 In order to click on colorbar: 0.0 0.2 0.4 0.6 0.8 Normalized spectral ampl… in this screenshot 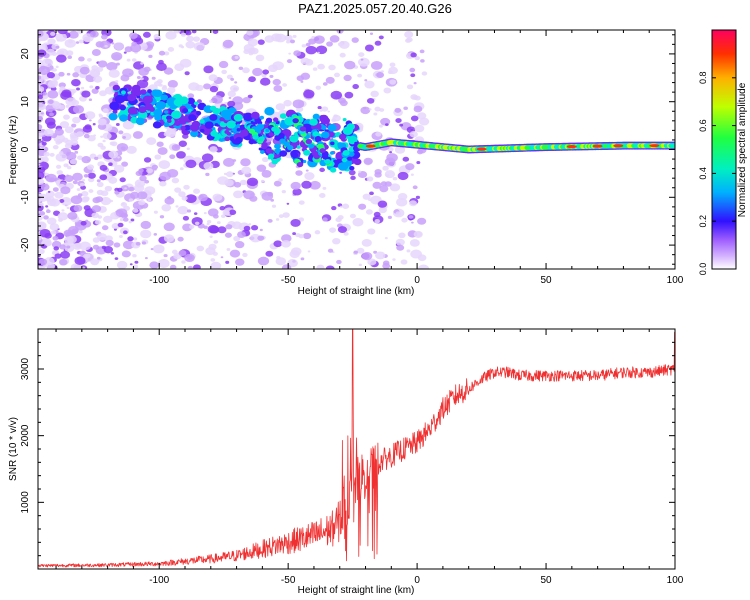, I will do `click(723, 152)`.